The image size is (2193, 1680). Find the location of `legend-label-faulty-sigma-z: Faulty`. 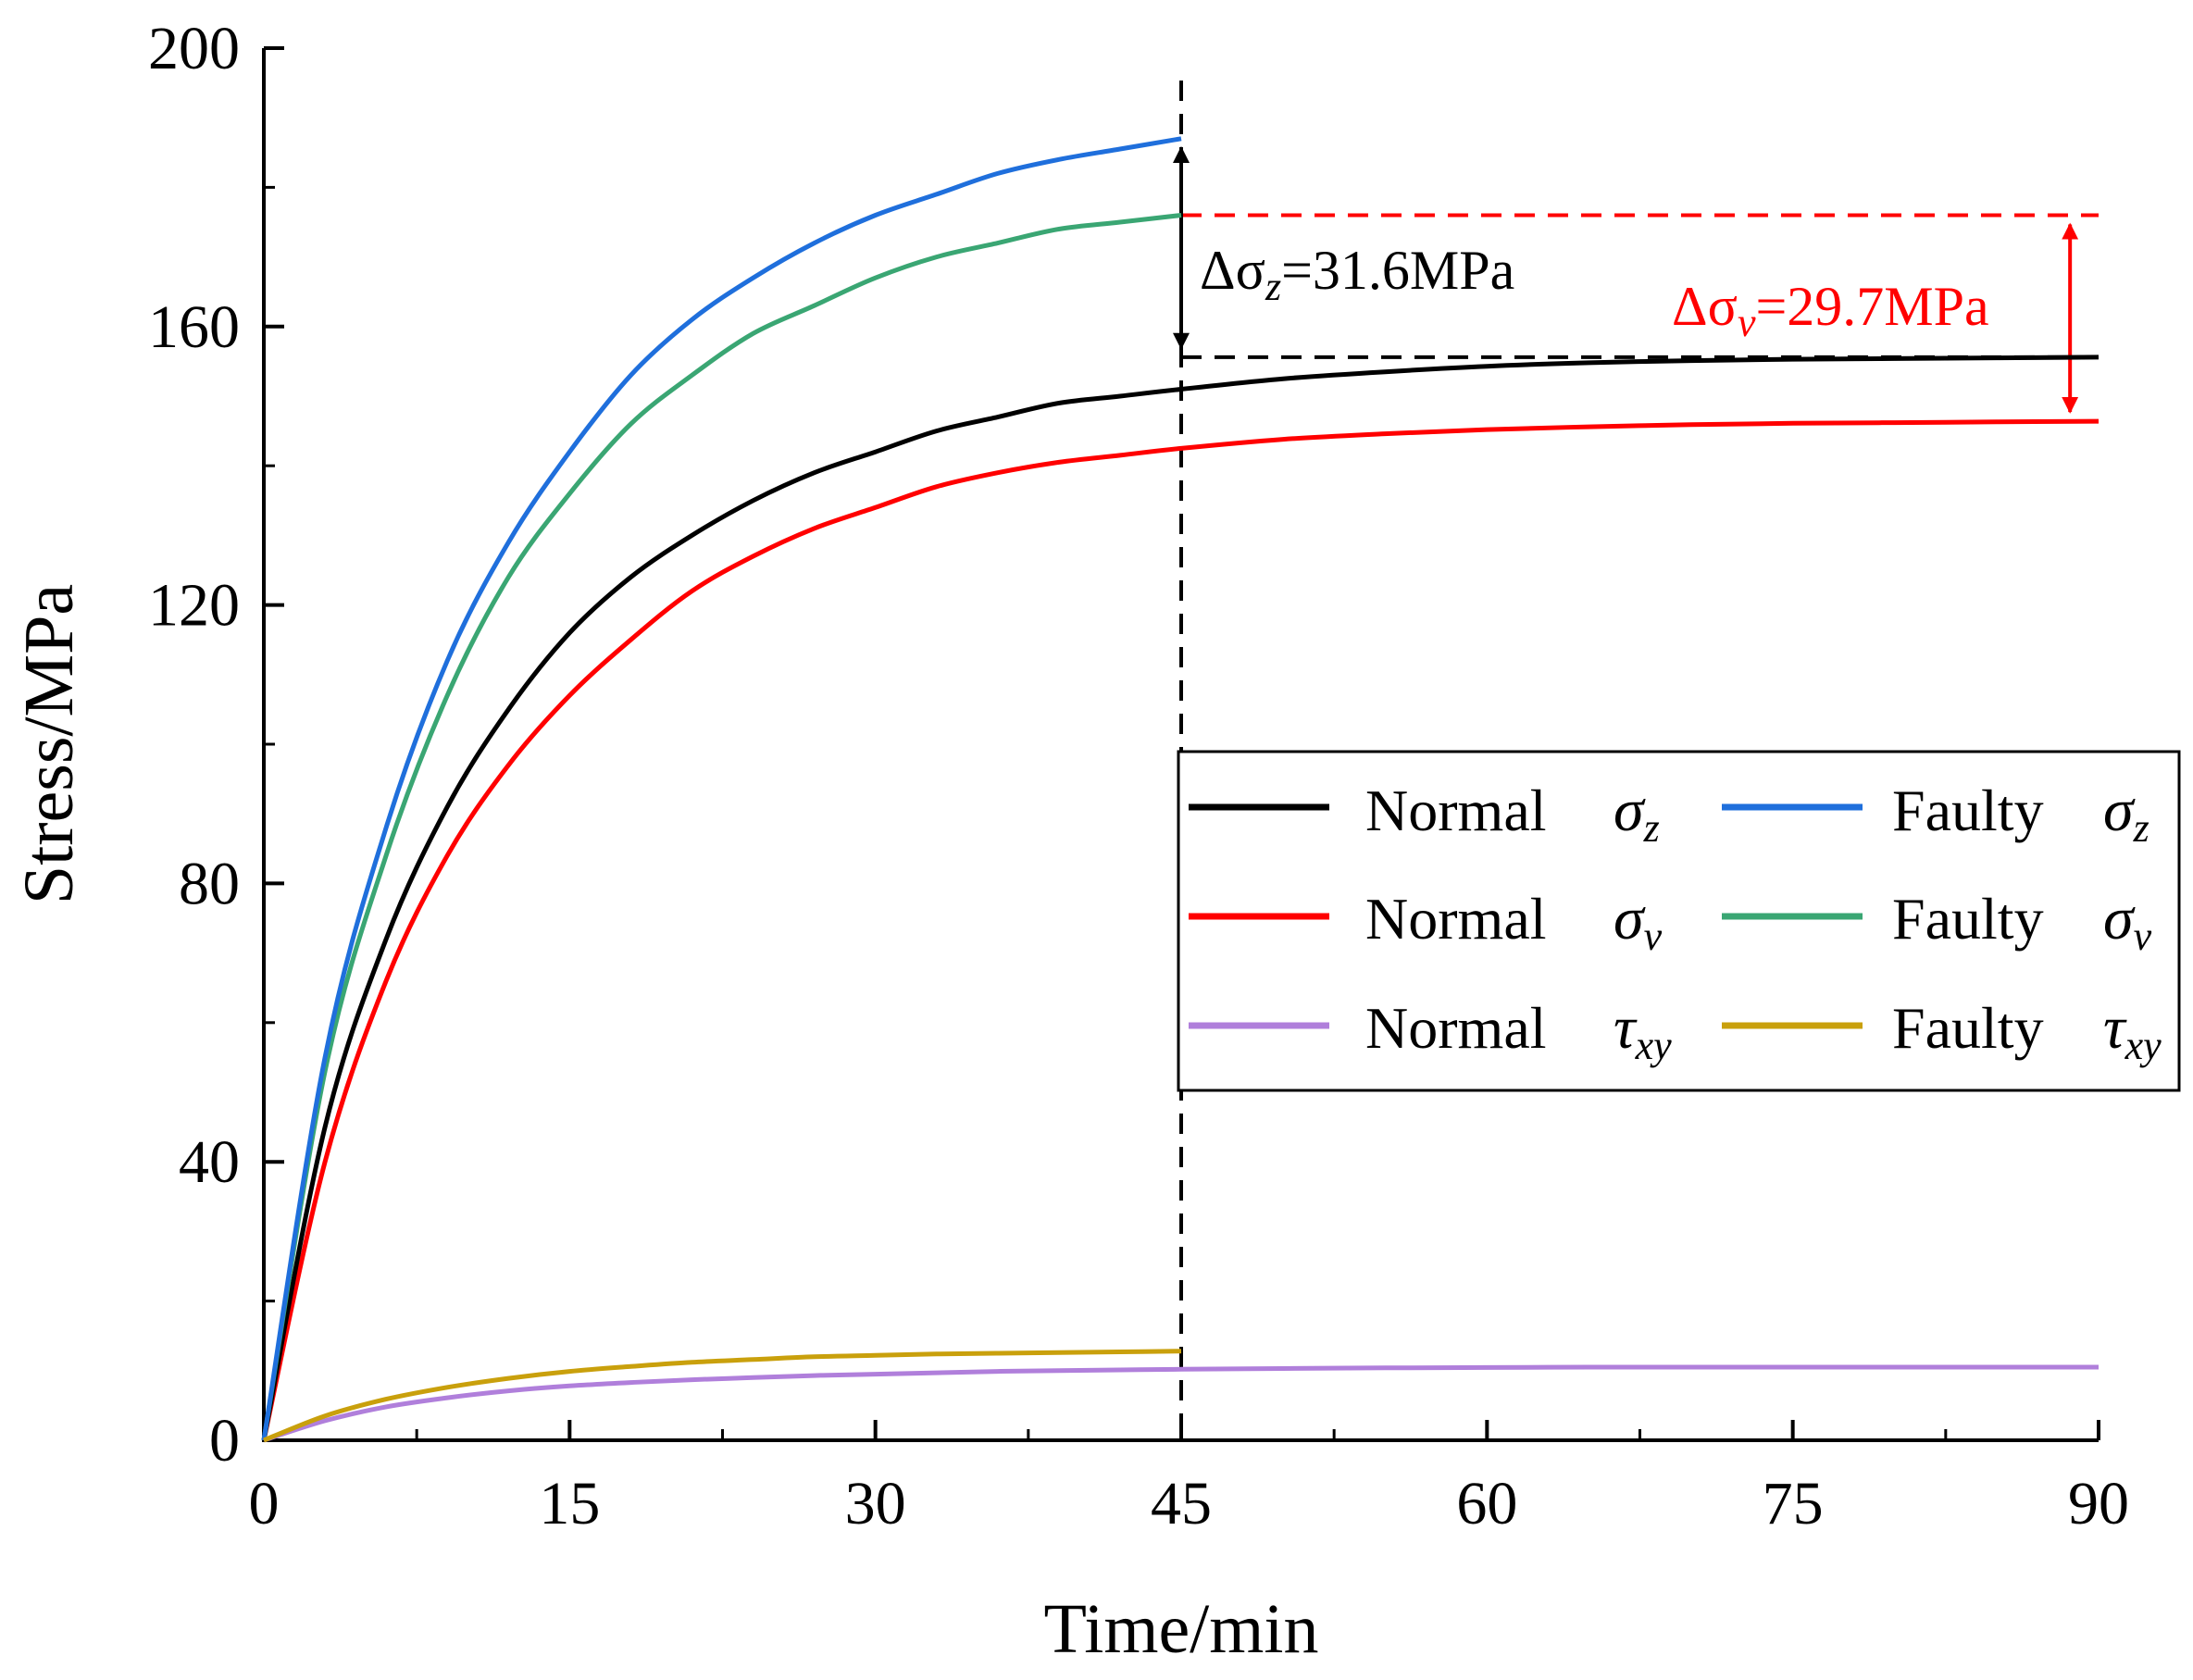

legend-label-faulty-sigma-z: Faulty is located at coordinates (1968, 810).